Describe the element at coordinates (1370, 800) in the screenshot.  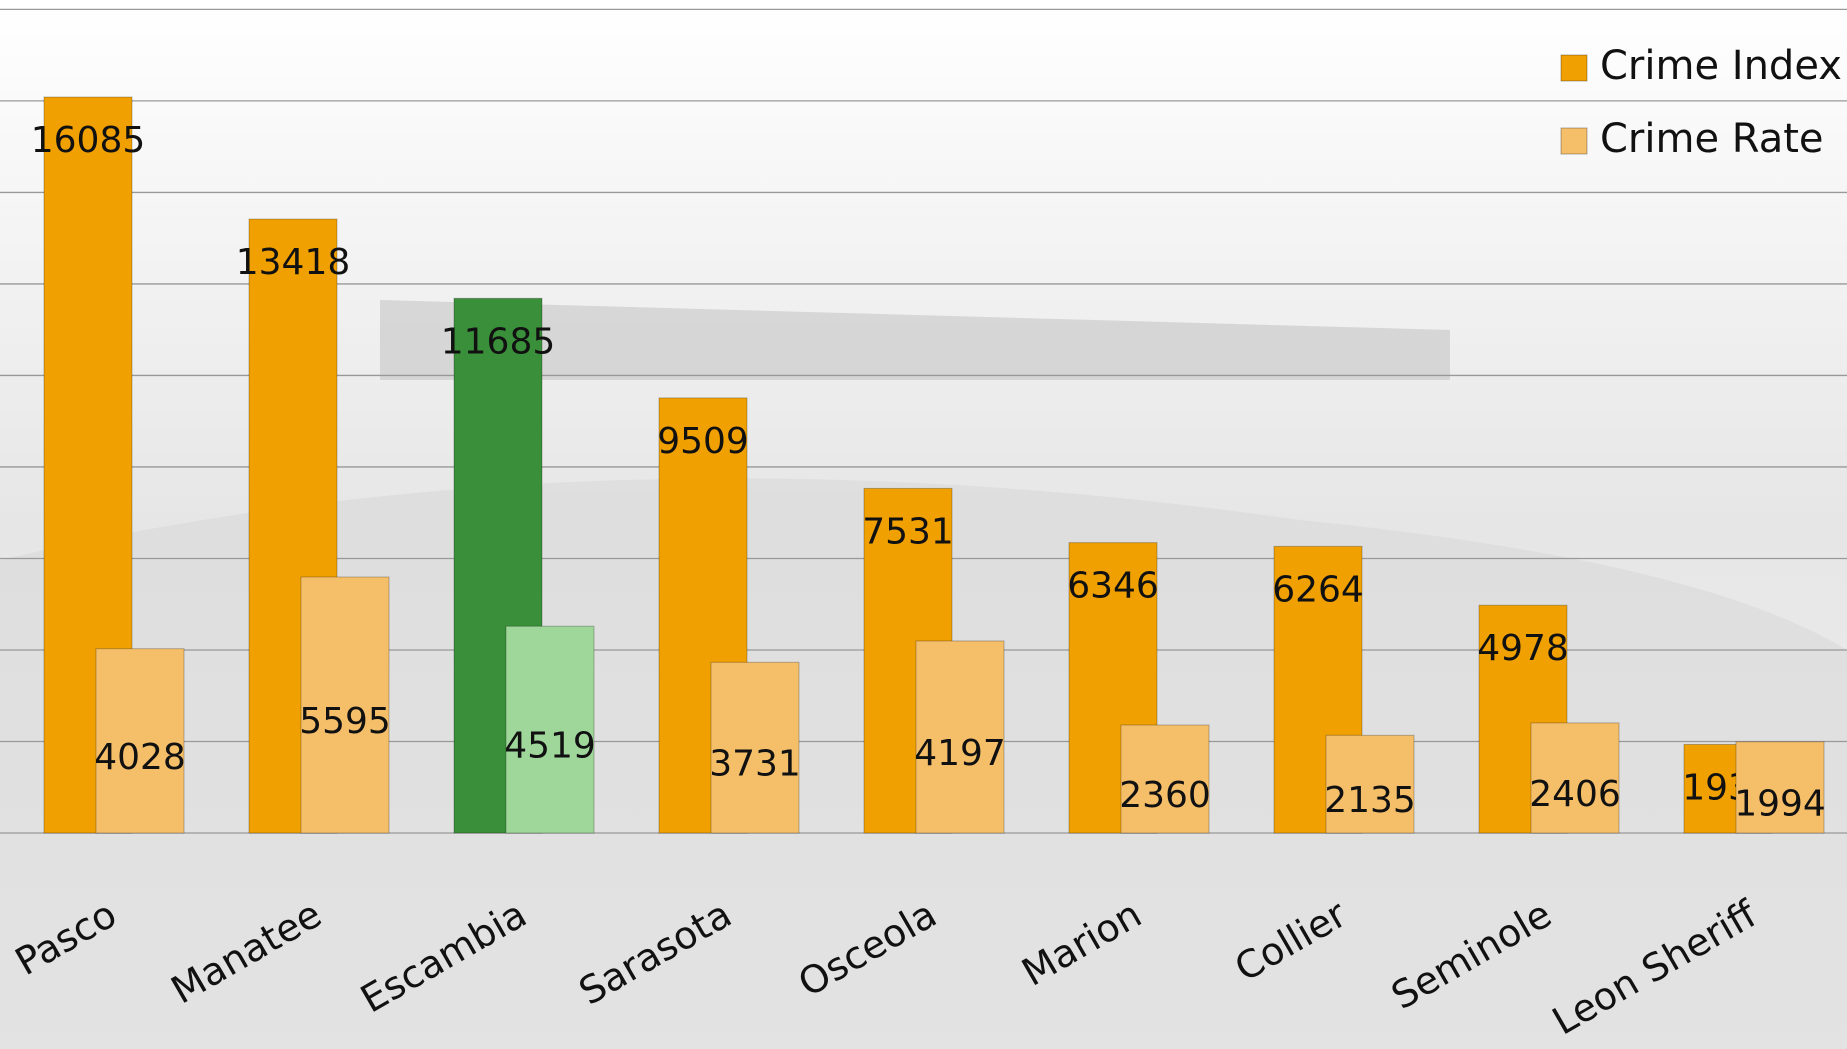
I see `value-label: 2135` at that location.